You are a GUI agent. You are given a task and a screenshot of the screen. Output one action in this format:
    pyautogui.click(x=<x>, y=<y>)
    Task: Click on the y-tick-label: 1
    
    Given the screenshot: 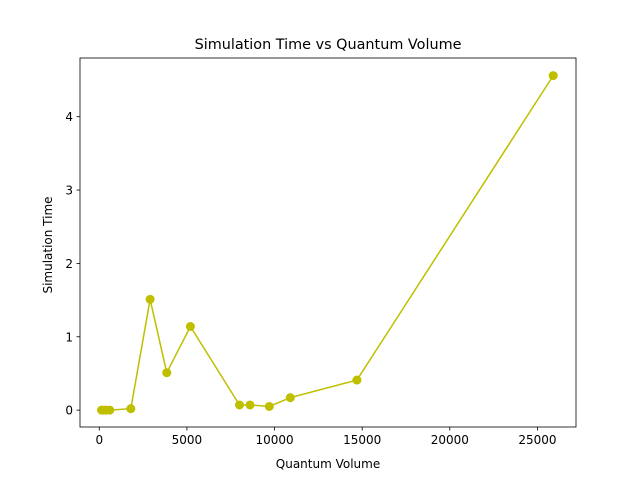 What is the action you would take?
    pyautogui.click(x=69, y=337)
    